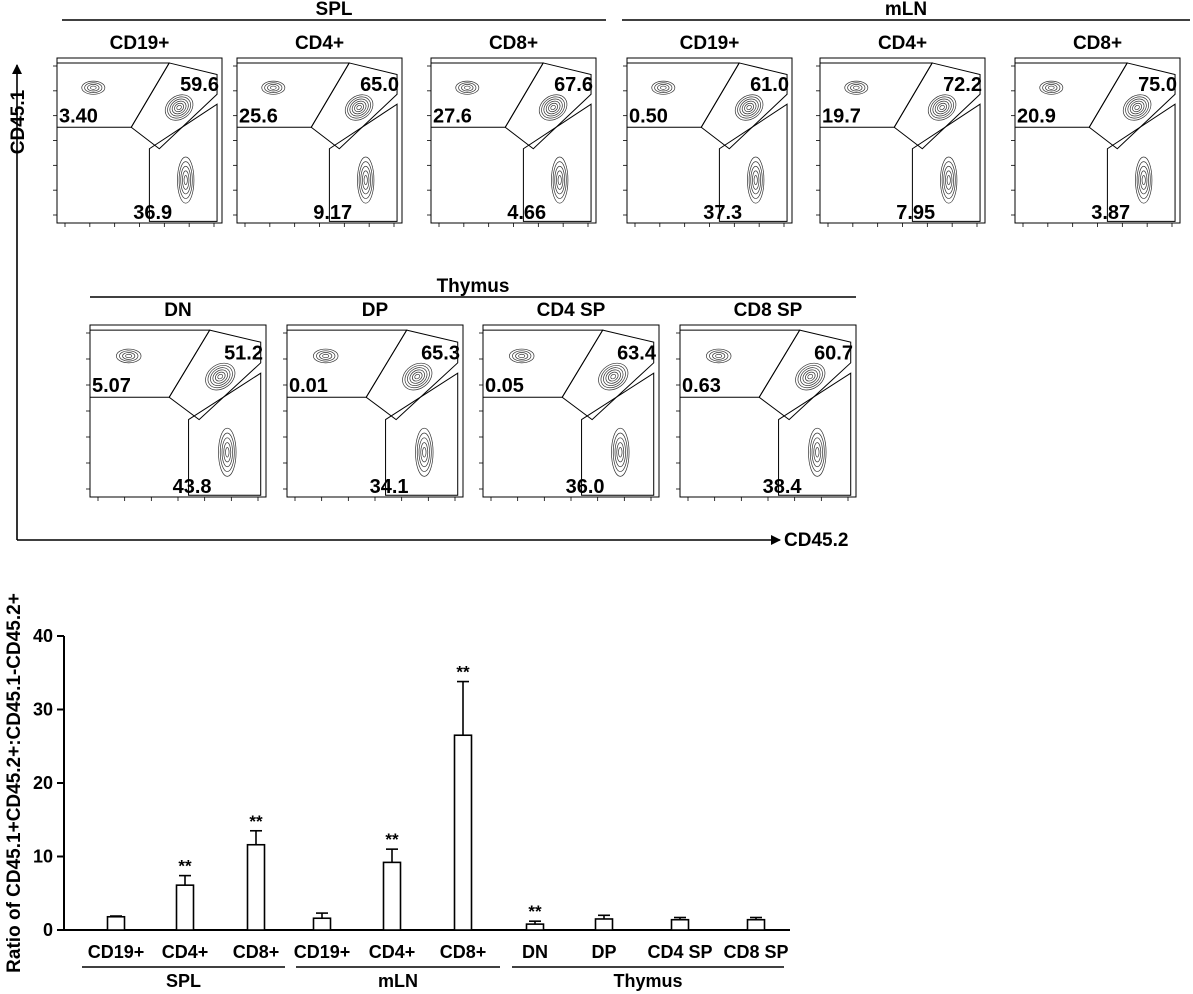  What do you see at coordinates (833, 353) in the screenshot?
I see `gate-percent-upper-right: 60.7` at bounding box center [833, 353].